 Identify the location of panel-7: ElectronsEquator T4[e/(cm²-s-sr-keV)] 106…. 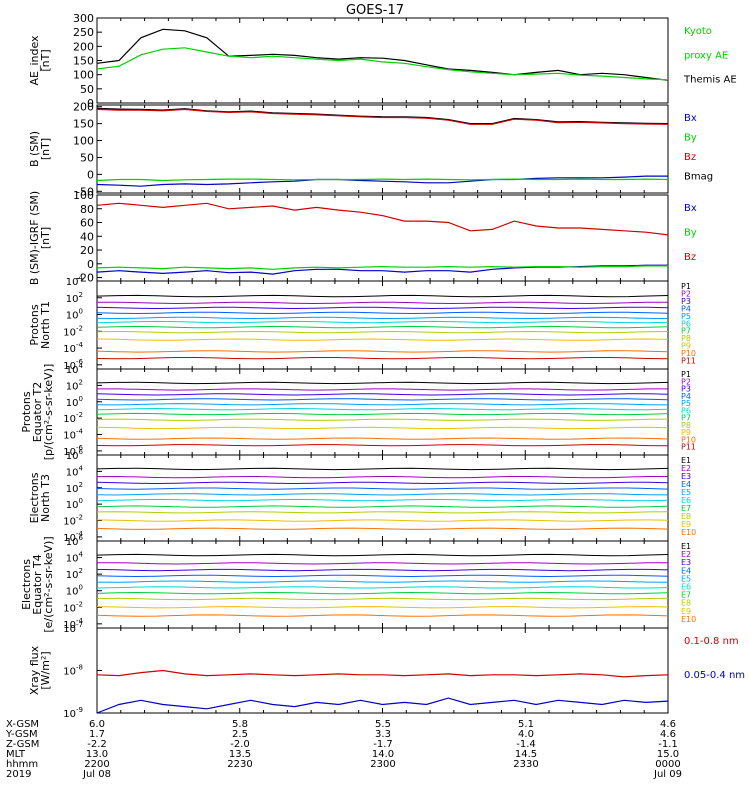
(358, 583).